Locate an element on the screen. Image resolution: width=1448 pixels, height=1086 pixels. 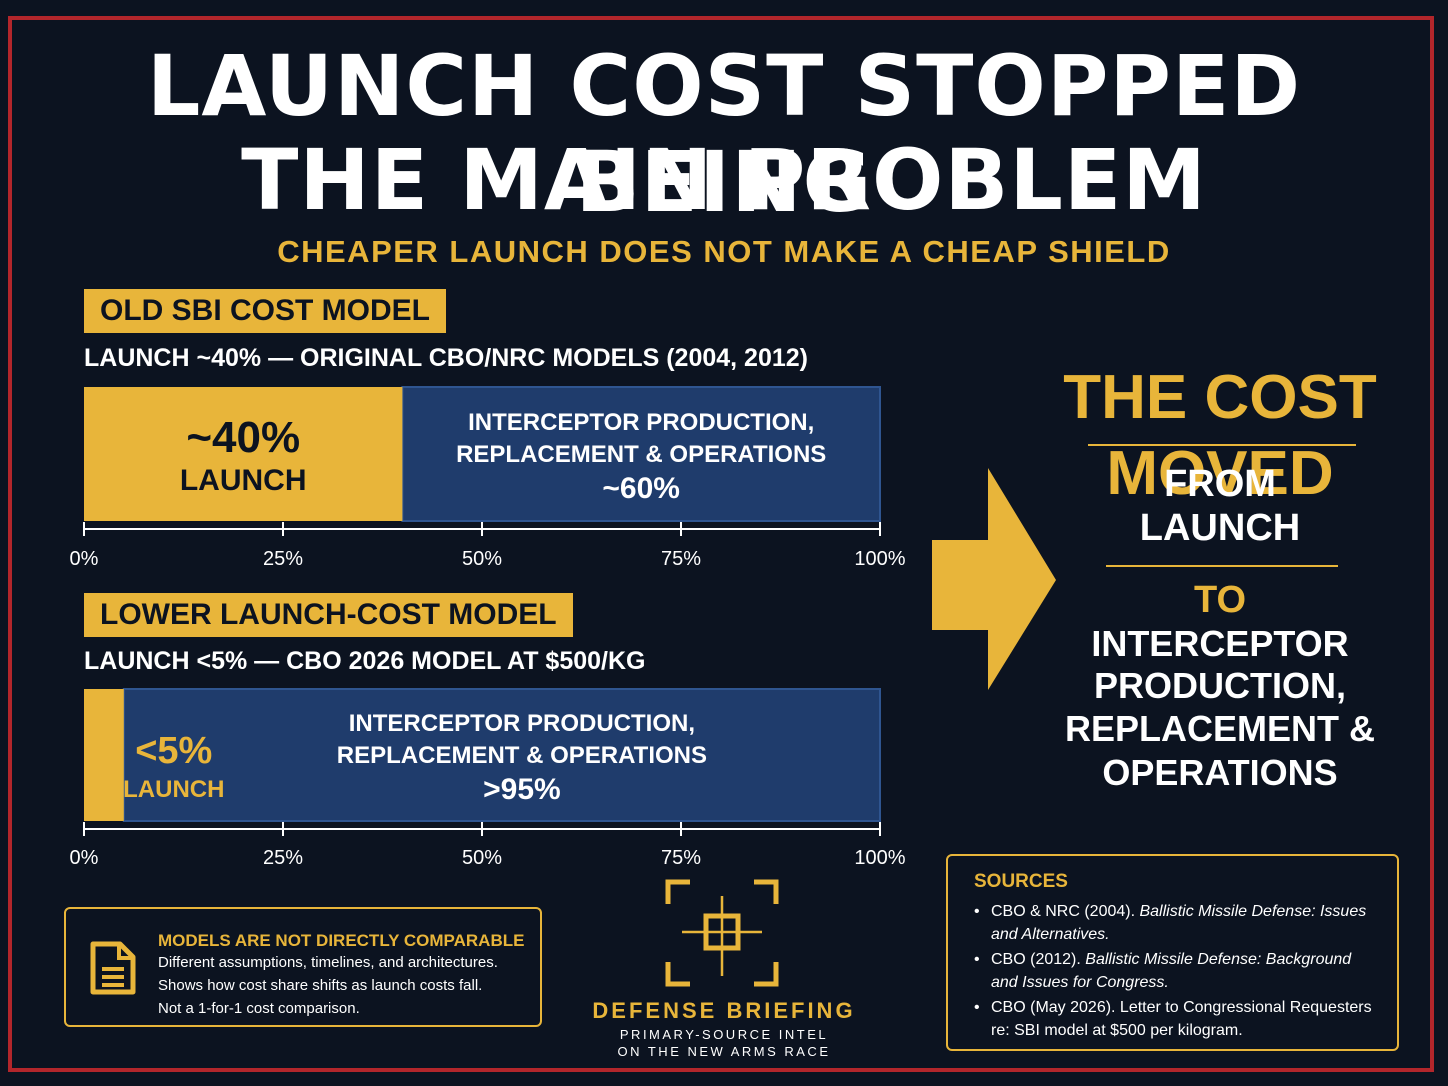
brand-name: DEFENSE BRIEFING is located at coordinates (724, 1010).